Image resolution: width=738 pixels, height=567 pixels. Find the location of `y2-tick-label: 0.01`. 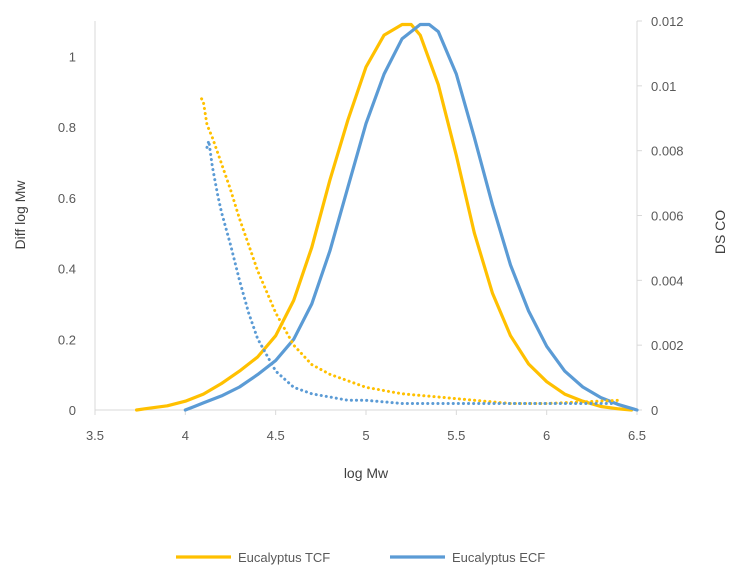

y2-tick-label: 0.01 is located at coordinates (663, 86).